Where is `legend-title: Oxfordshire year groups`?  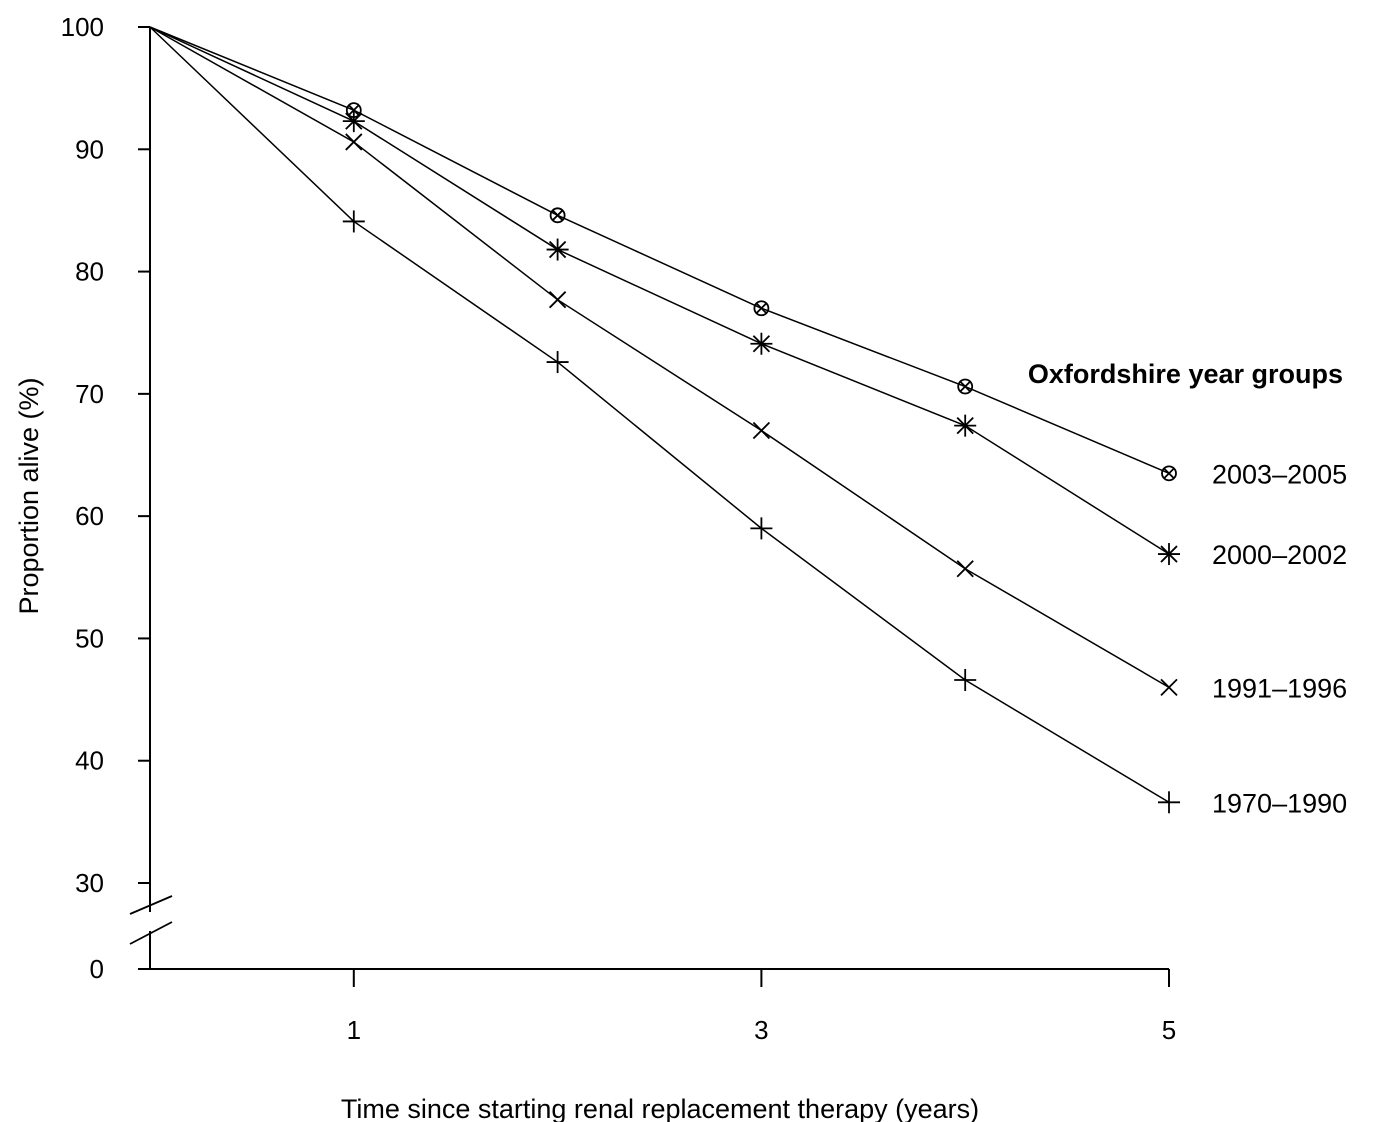
legend-title: Oxfordshire year groups is located at coordinates (1185, 374).